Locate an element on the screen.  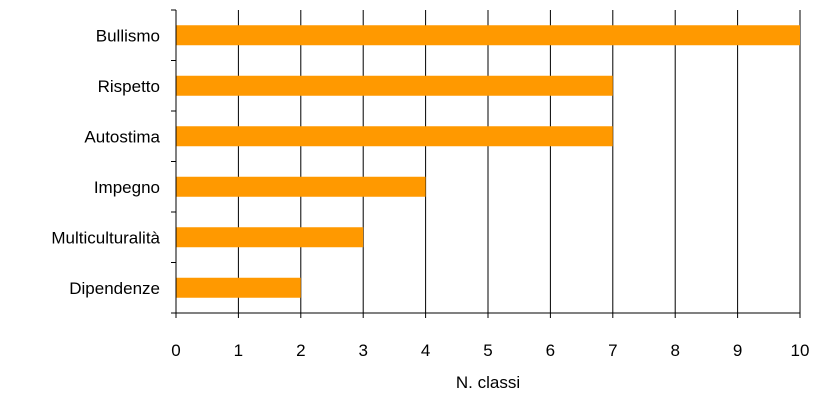
bar-multiculturalità is located at coordinates (270, 237).